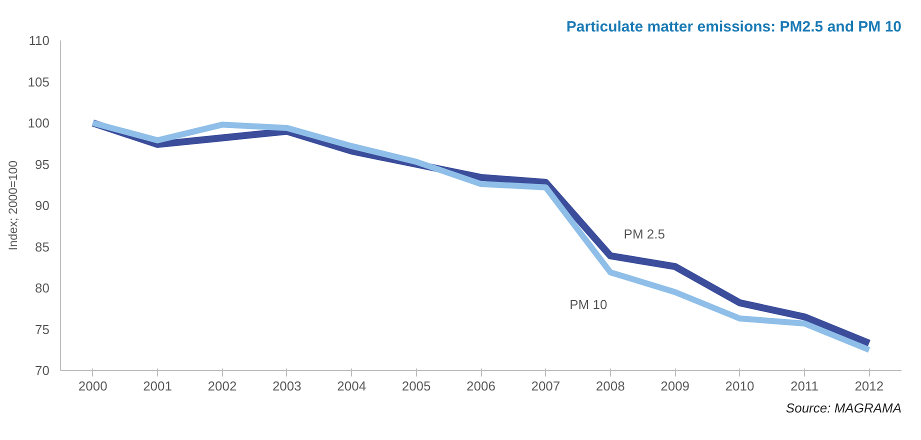 This screenshot has width=921, height=440. I want to click on x-tick-label: 2007, so click(545, 386).